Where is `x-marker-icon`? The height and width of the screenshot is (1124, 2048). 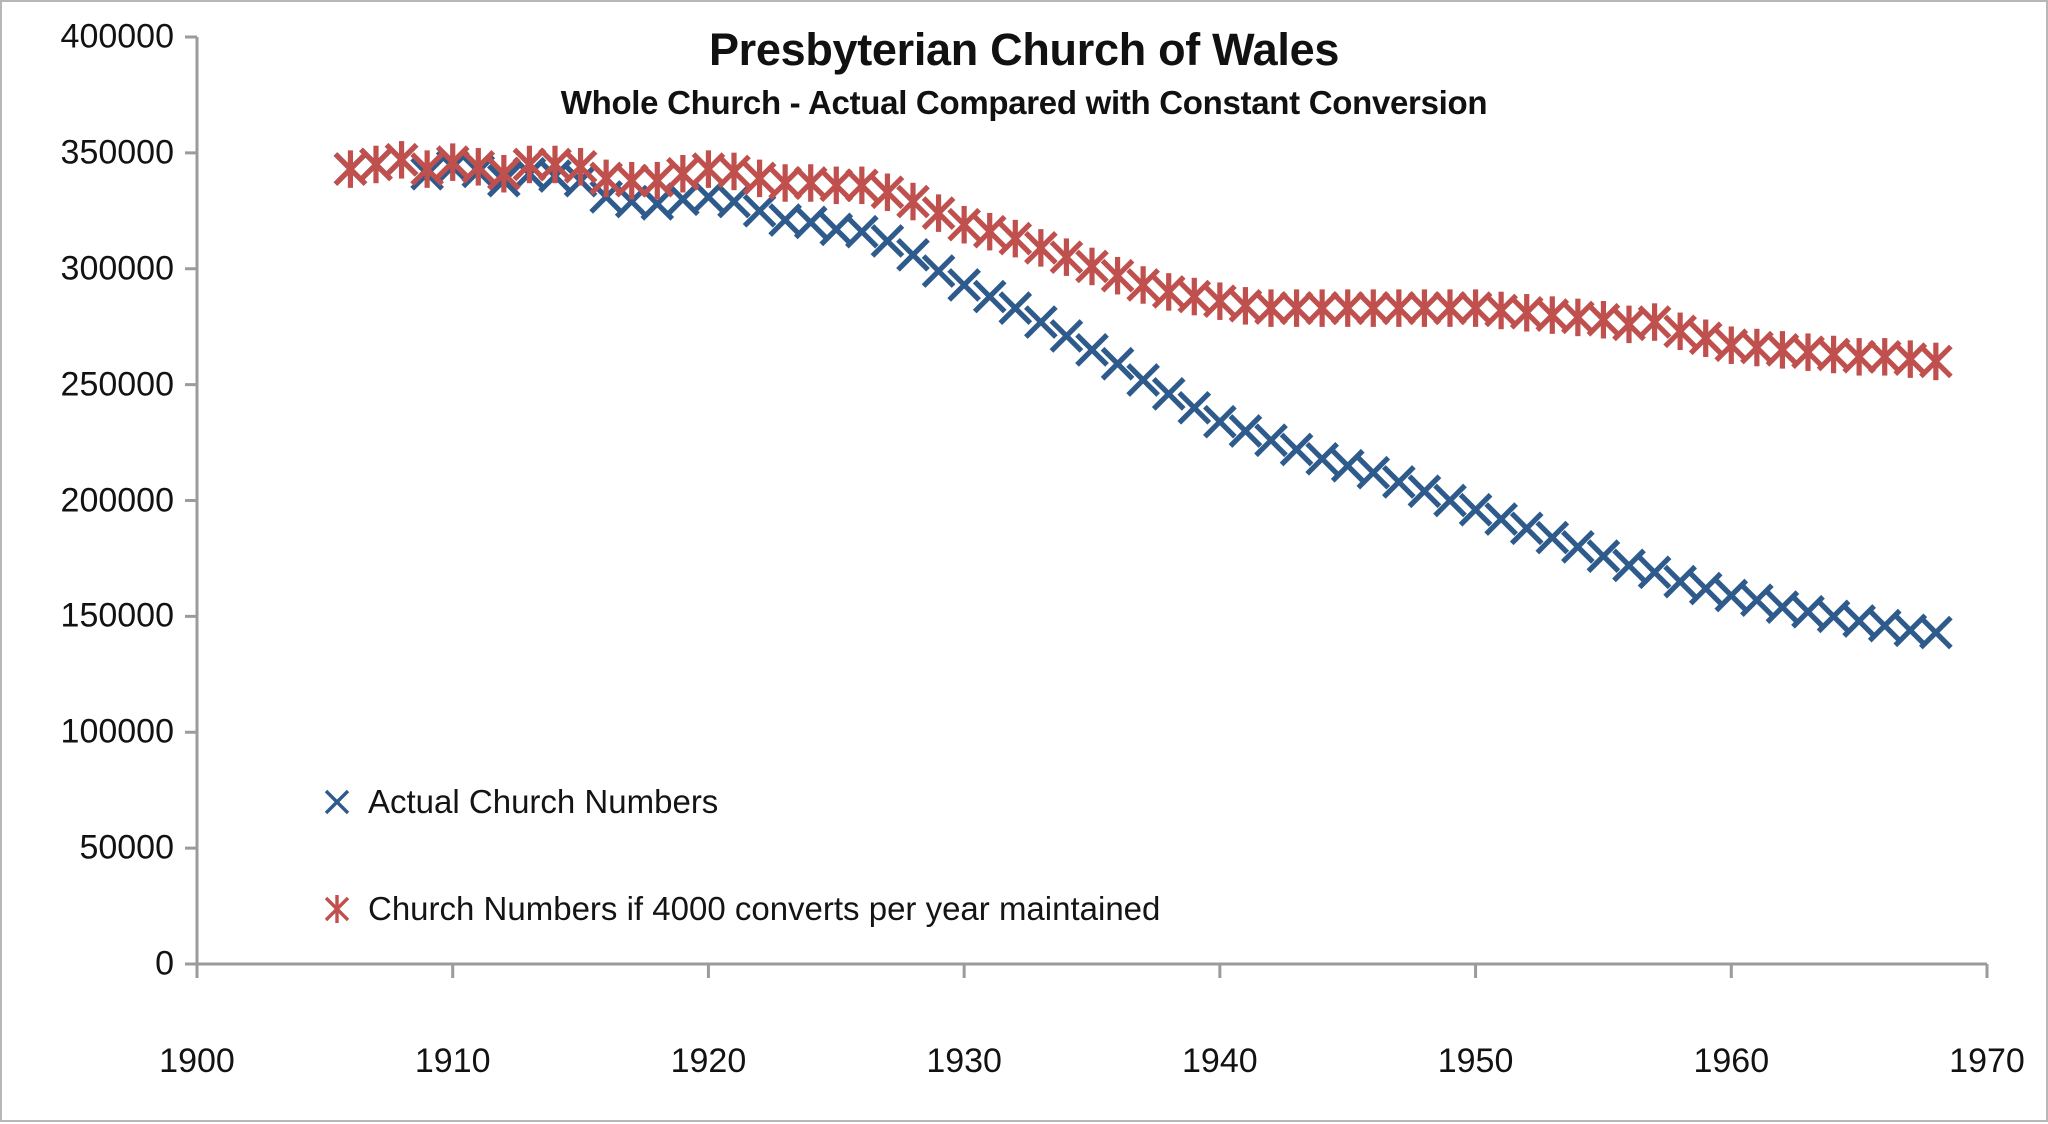
x-marker-icon is located at coordinates (337, 802).